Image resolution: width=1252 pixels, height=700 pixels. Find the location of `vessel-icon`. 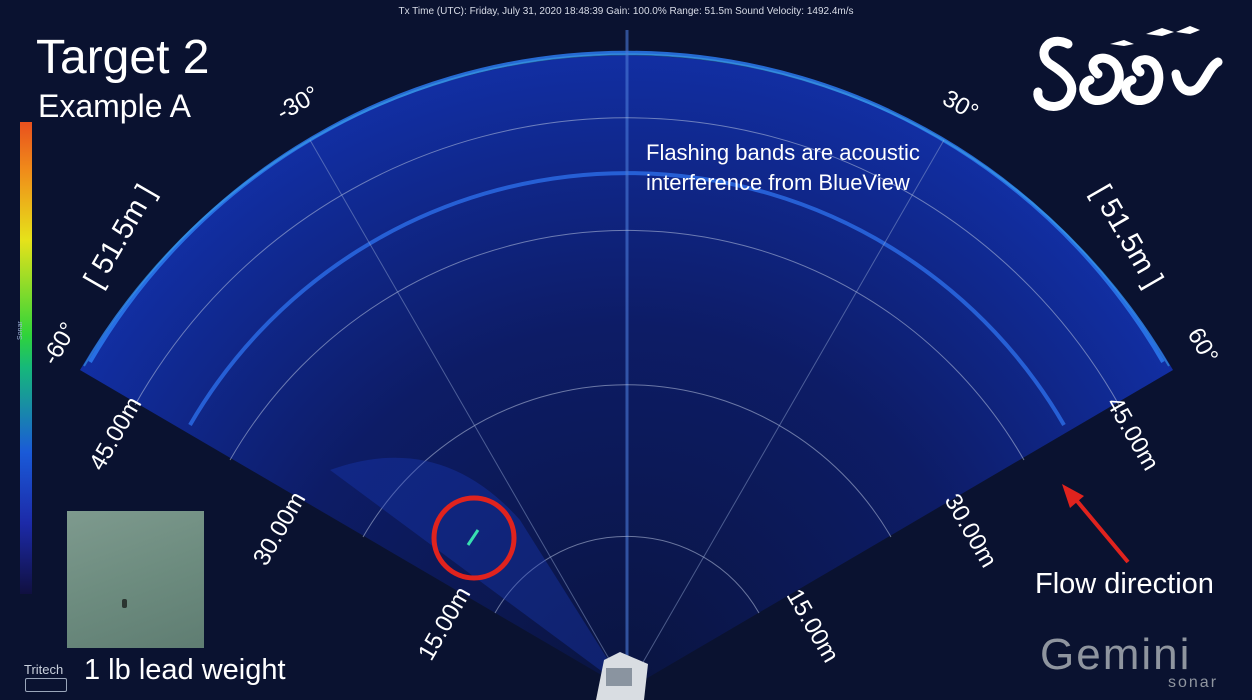

vessel-icon is located at coordinates (622, 676).